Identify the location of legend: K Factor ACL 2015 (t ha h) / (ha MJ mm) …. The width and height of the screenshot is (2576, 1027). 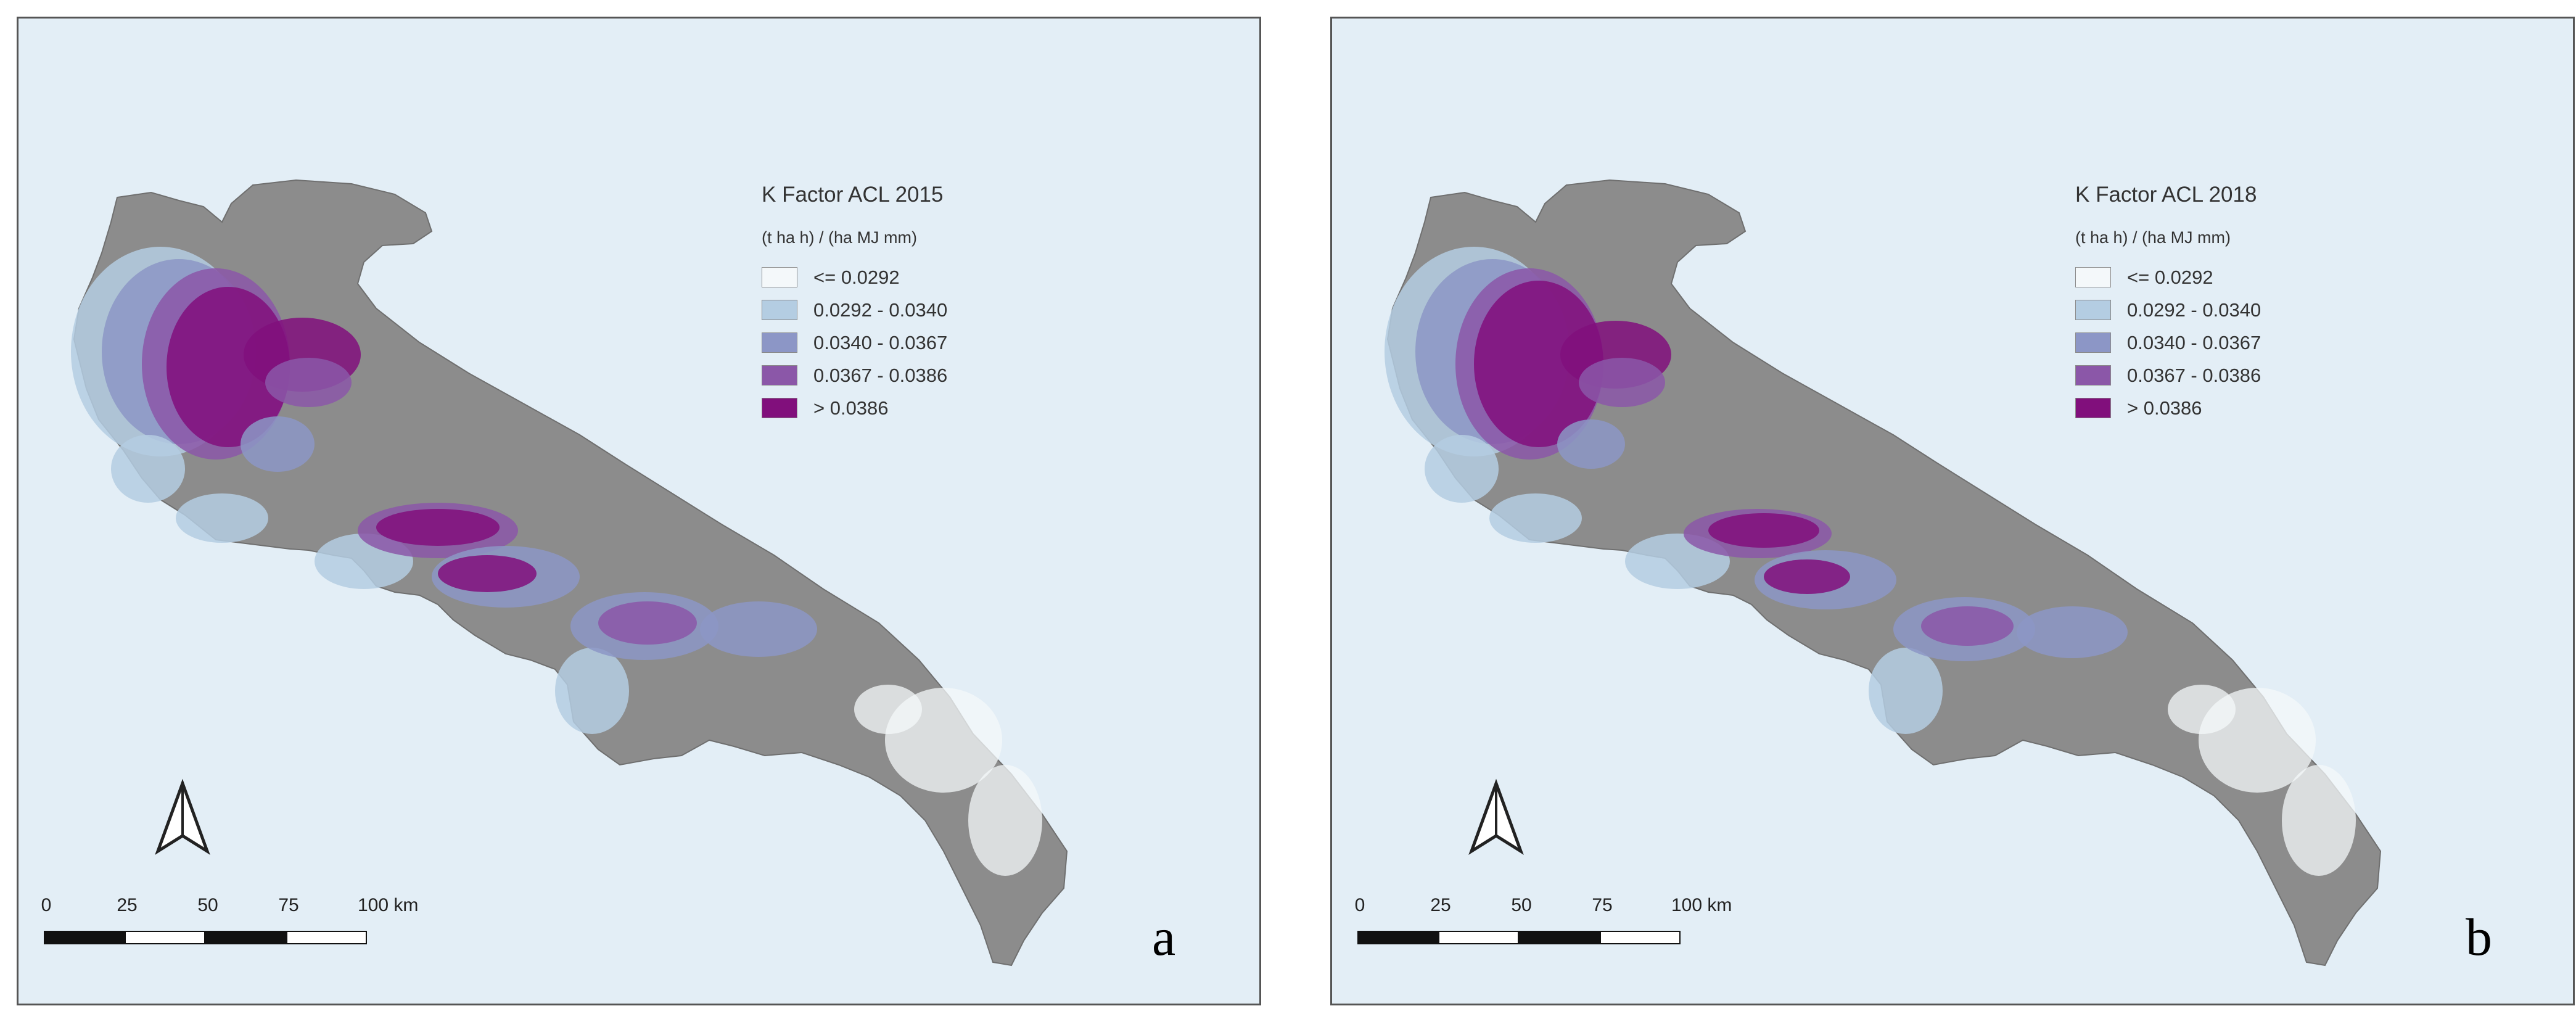
(854, 303).